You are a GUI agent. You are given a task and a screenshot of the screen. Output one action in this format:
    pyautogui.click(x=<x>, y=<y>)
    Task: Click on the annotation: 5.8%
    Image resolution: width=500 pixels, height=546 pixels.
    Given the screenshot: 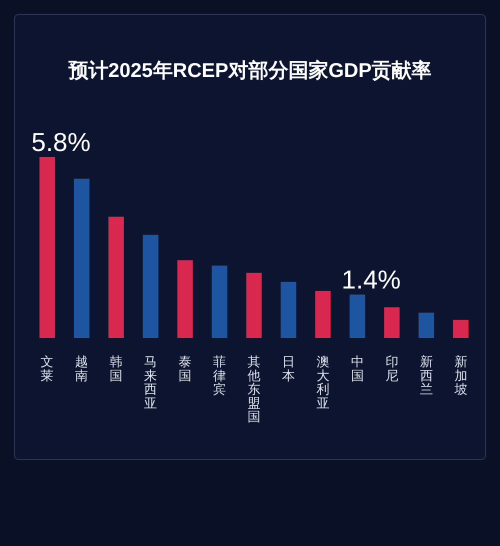 What is the action you would take?
    pyautogui.click(x=61, y=142)
    